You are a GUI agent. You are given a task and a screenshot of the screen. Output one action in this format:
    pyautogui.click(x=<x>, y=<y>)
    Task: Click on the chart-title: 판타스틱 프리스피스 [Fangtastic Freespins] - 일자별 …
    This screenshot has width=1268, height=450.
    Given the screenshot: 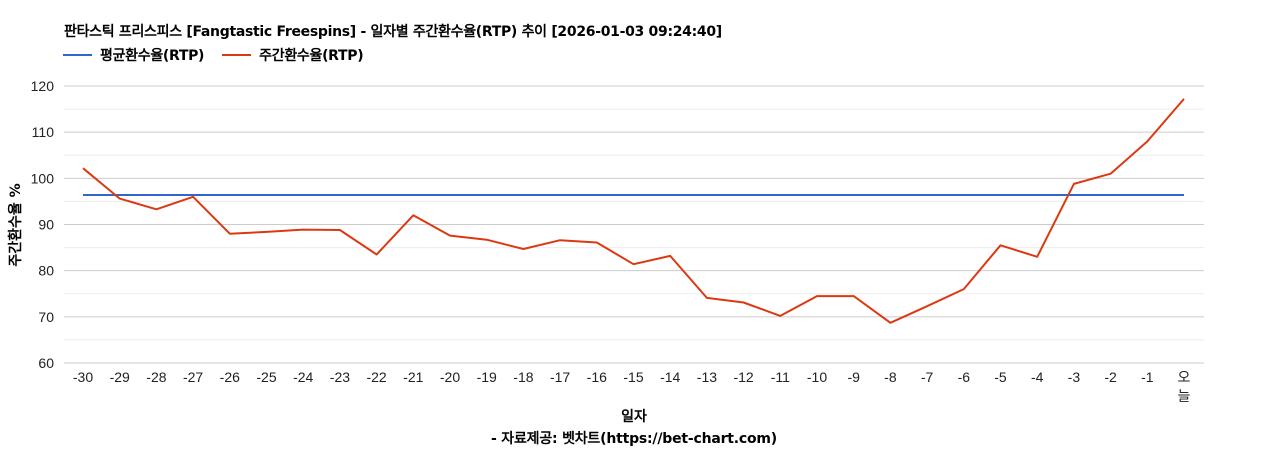 What is the action you would take?
    pyautogui.click(x=393, y=32)
    